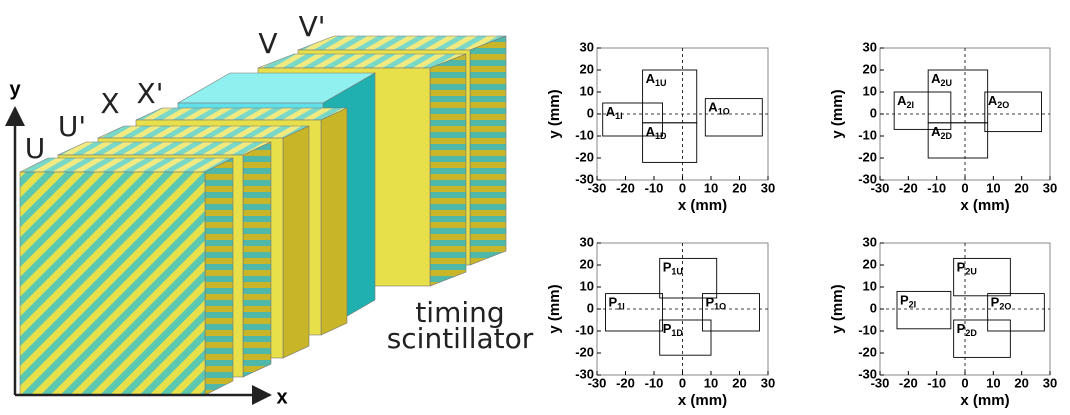  What do you see at coordinates (870, 241) in the screenshot?
I see `y-tick-label: 30` at bounding box center [870, 241].